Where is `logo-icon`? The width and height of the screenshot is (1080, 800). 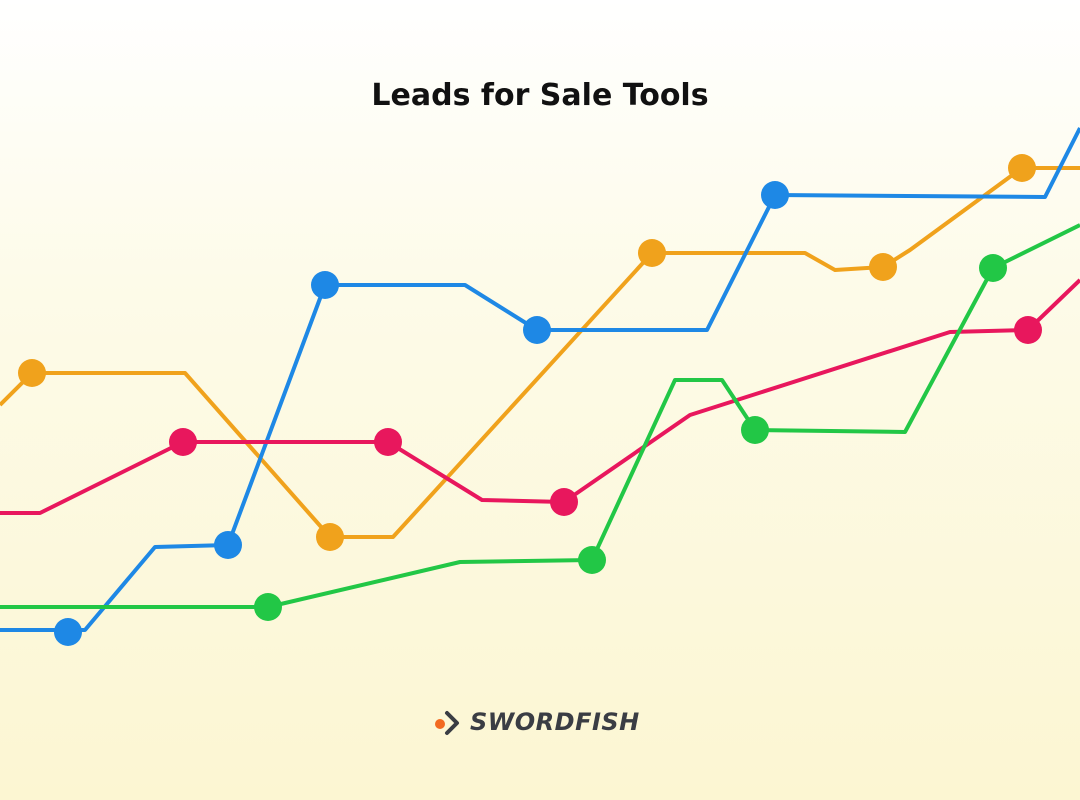
logo-icon is located at coordinates (447, 723).